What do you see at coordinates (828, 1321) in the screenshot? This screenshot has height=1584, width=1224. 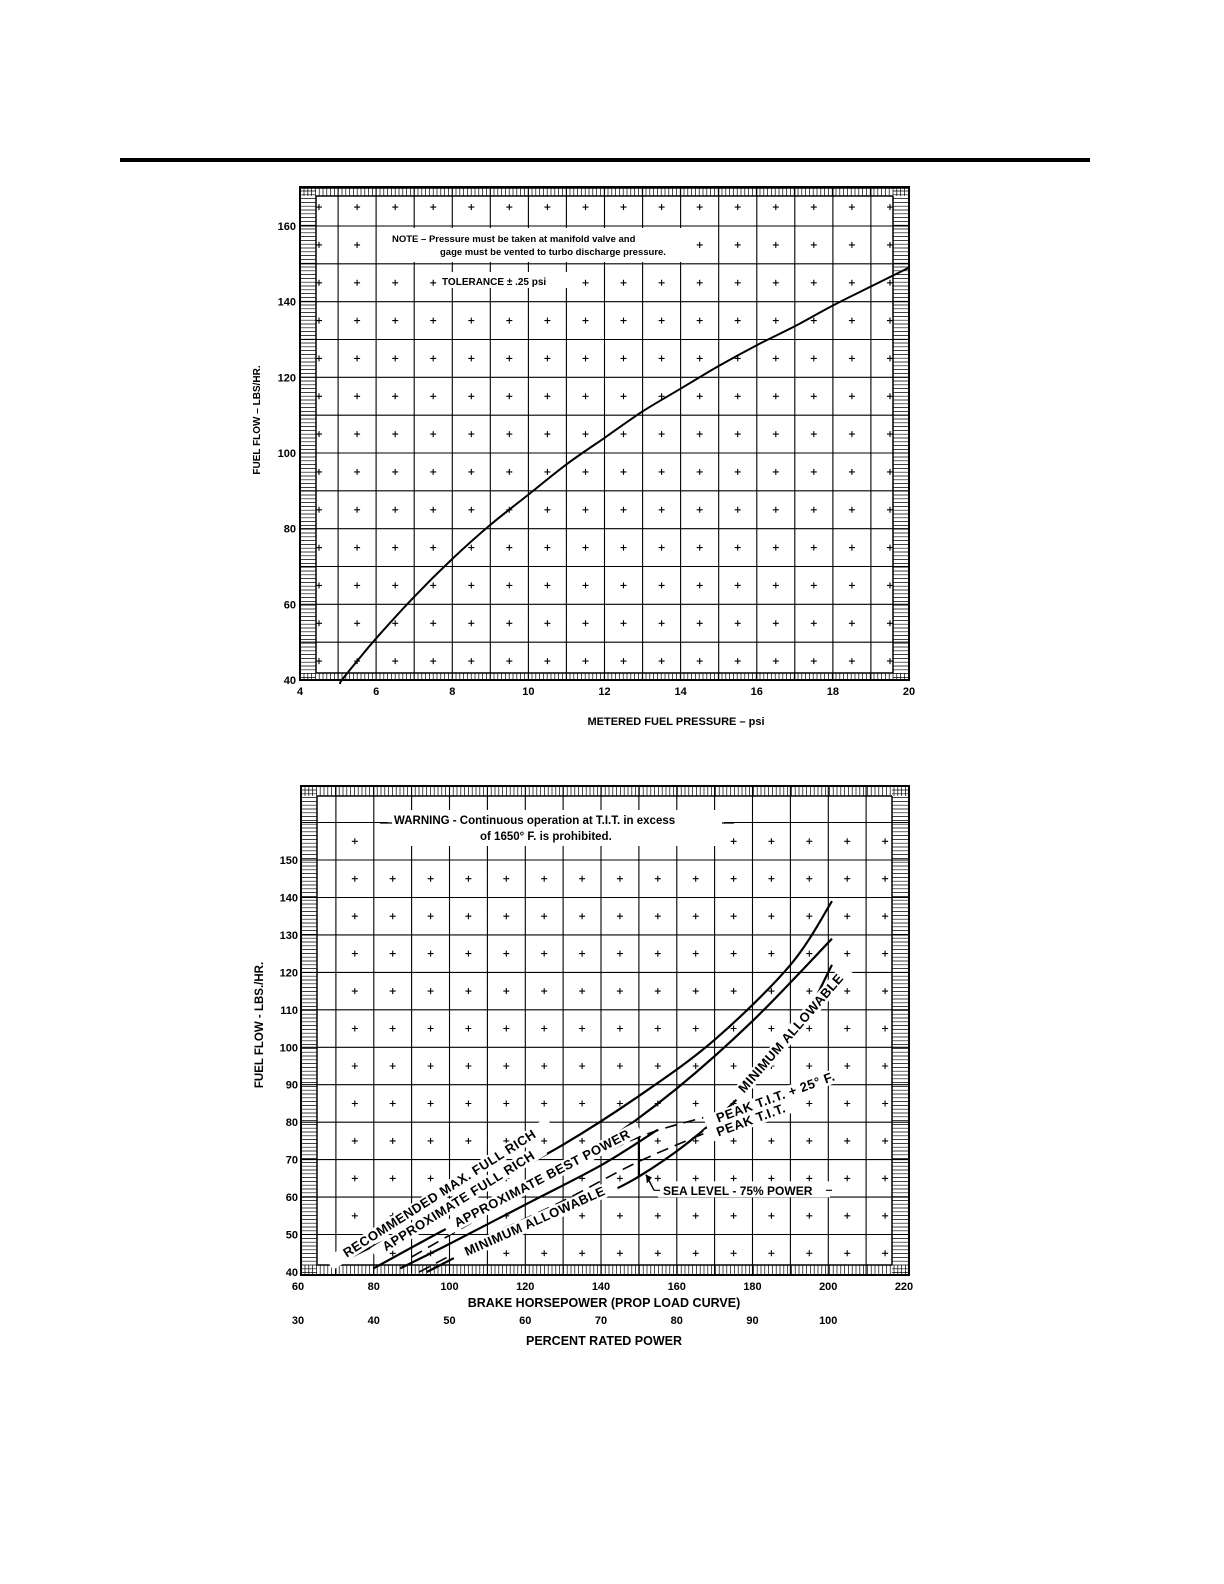 I see `chart-2-percent-tick-label: 100` at bounding box center [828, 1321].